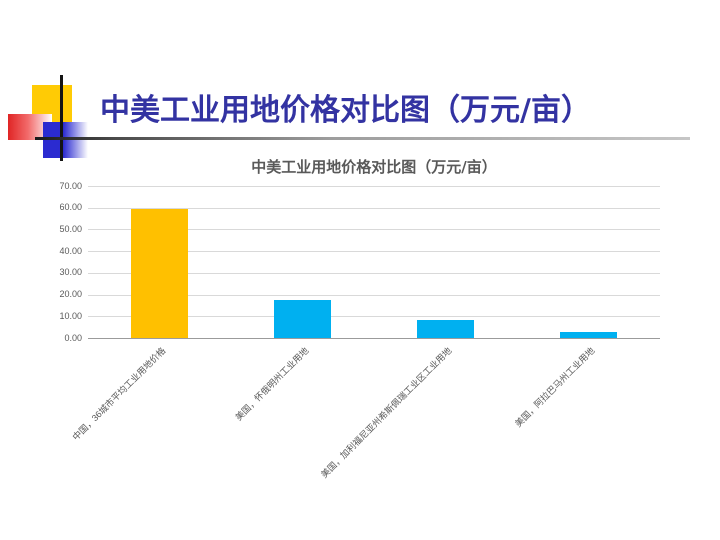 This screenshot has height=540, width=720. What do you see at coordinates (386, 412) in the screenshot?
I see `x-axis-category-label: 美国，加利福尼亚州希斯佩瑞工业区工业用地` at bounding box center [386, 412].